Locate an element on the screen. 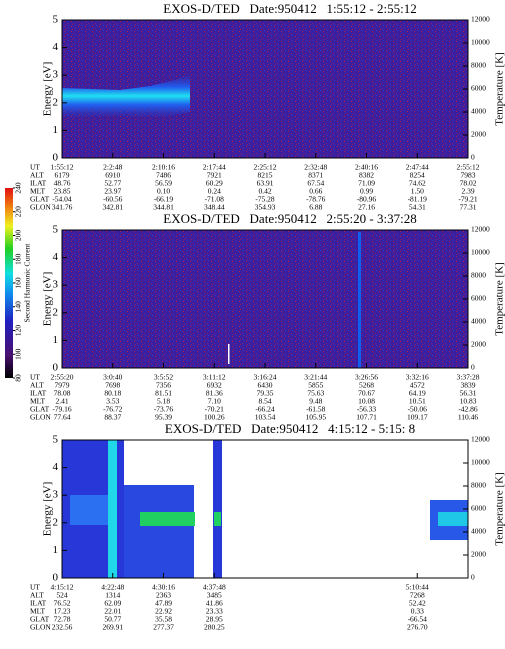 The width and height of the screenshot is (505, 649). ephemeris-value: 7698 is located at coordinates (112, 385).